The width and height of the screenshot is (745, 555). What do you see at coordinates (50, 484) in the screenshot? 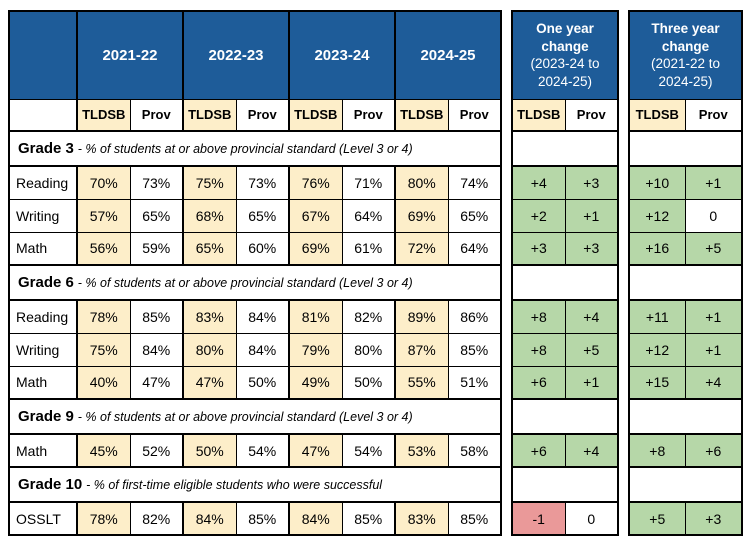
I see `section-title: Grade 10` at bounding box center [50, 484].